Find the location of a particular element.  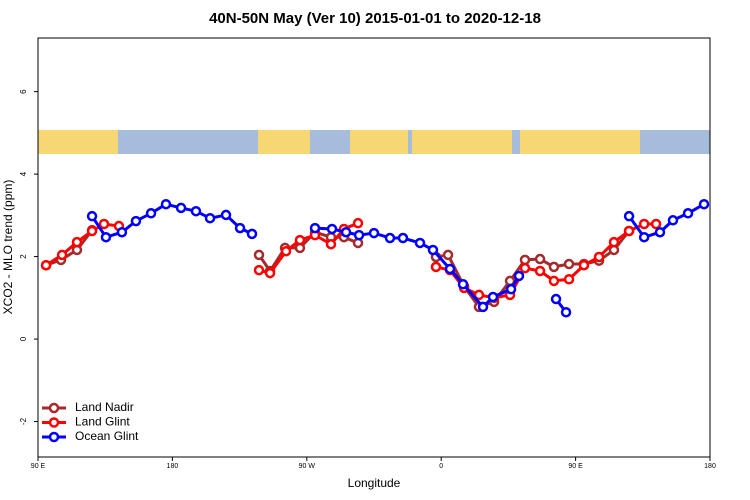

legend-label: Land Glint is located at coordinates (102, 422).